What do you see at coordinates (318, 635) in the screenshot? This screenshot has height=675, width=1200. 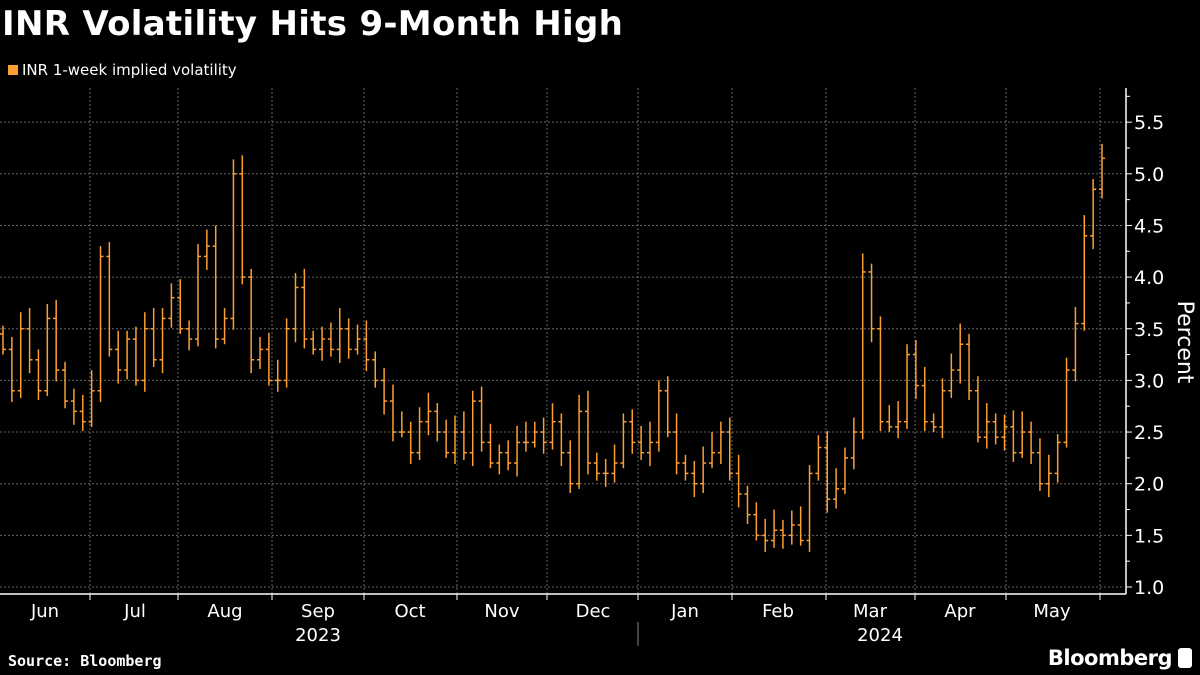 I see `year-label: 2023` at bounding box center [318, 635].